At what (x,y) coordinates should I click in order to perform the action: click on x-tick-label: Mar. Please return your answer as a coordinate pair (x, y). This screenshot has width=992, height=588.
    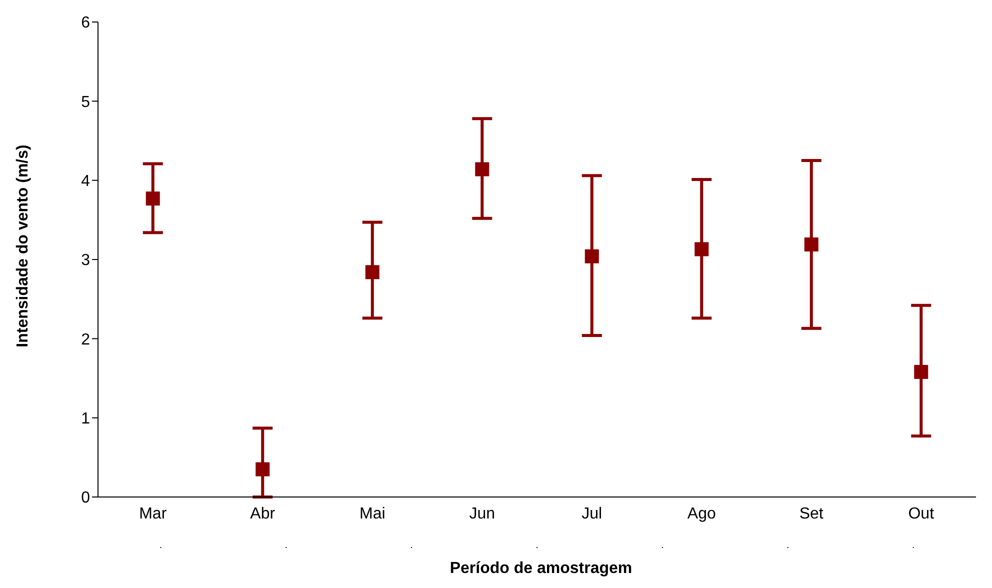
    Looking at the image, I should click on (153, 513).